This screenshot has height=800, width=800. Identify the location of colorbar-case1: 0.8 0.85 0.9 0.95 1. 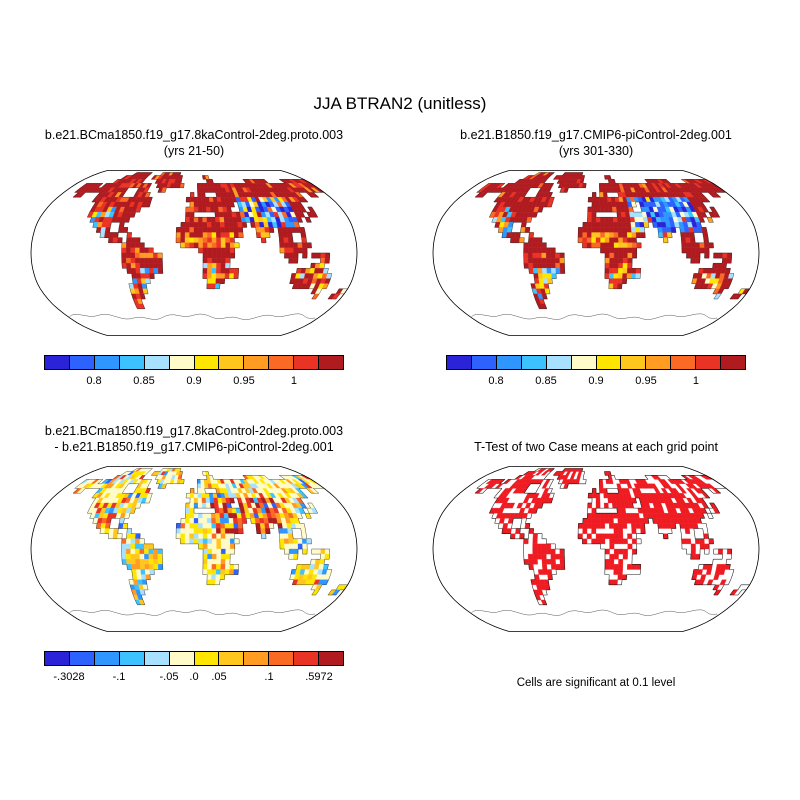
(194, 373).